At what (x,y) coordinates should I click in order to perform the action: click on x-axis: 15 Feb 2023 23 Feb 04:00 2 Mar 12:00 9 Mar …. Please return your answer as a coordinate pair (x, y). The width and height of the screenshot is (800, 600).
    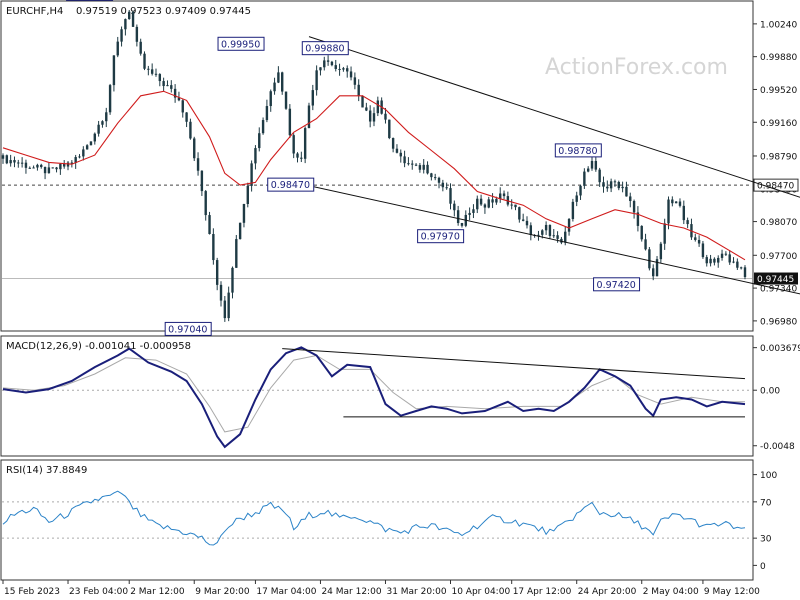
    Looking at the image, I should click on (381, 588).